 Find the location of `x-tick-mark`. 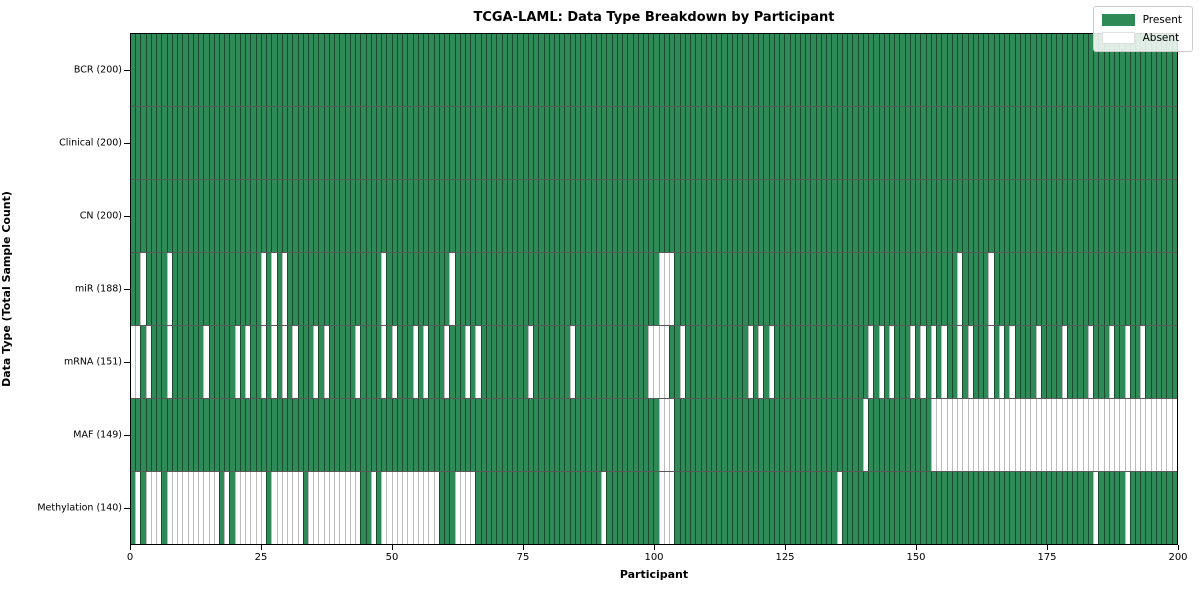

x-tick-mark is located at coordinates (392, 547).